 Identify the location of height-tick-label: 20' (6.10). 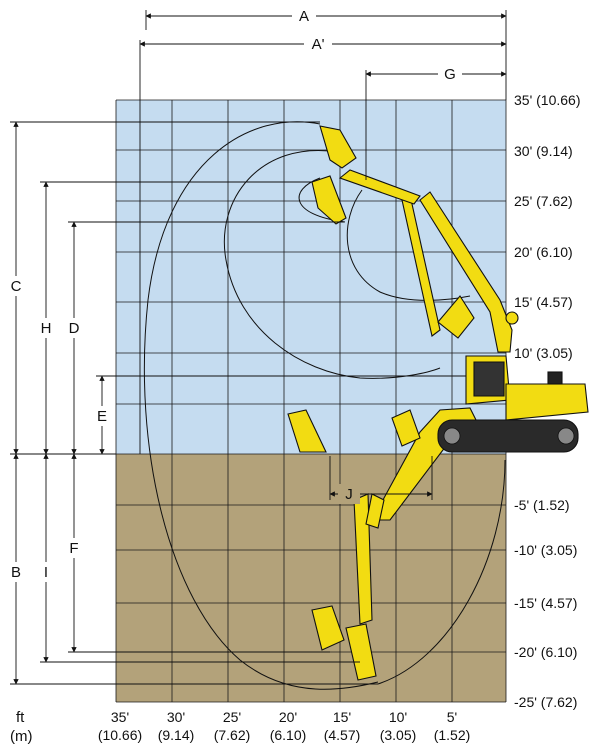
(543, 252).